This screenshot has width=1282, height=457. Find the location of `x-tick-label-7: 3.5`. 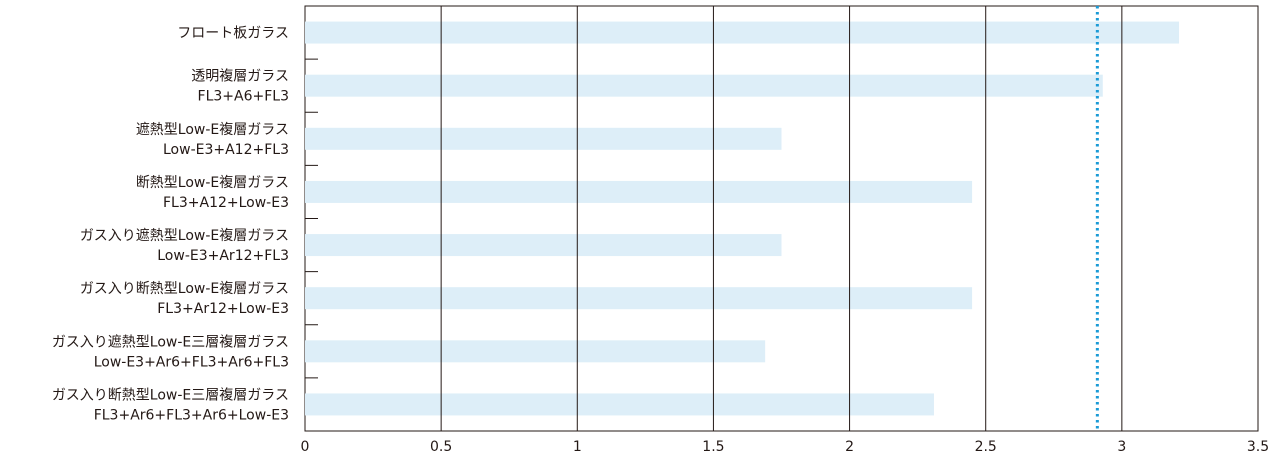

x-tick-label-7: 3.5 is located at coordinates (1258, 447).